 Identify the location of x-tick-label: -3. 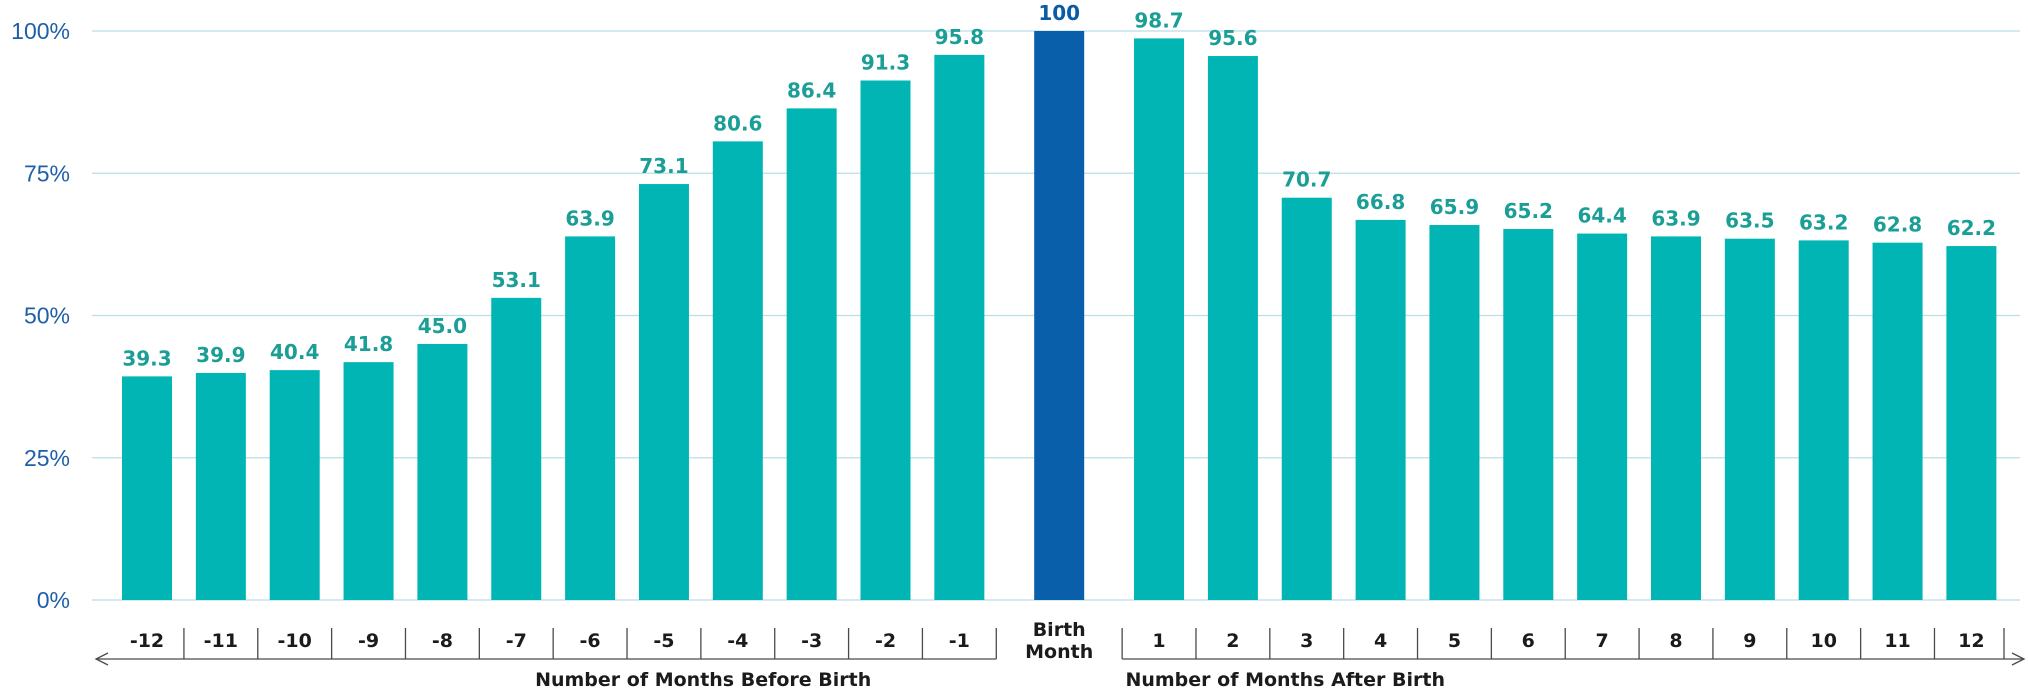
(811, 641).